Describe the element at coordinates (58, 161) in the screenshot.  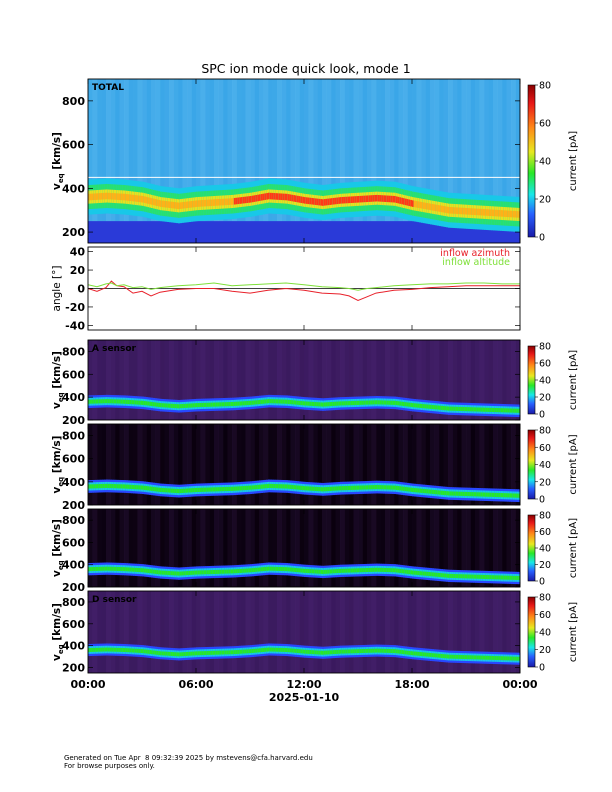
I see `y-axis-label: veq [km/s]` at that location.